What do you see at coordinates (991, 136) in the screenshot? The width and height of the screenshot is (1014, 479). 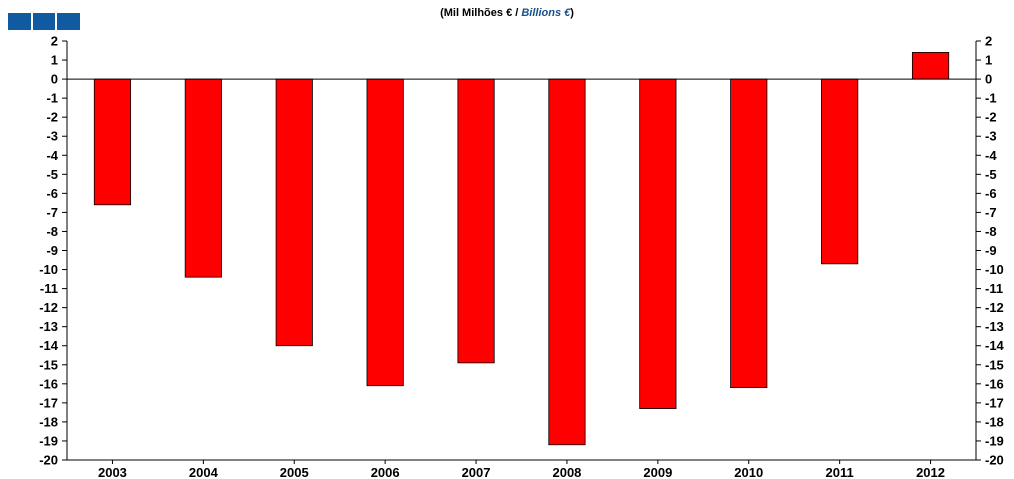 I see `ytick-label-right: -3` at bounding box center [991, 136].